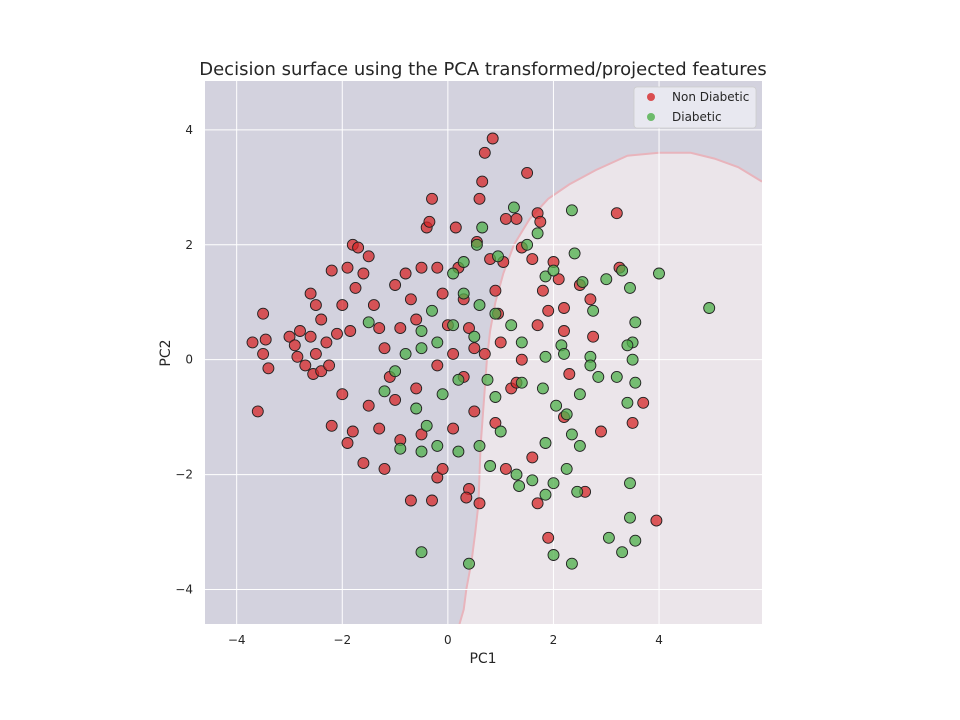  Describe the element at coordinates (237, 640) in the screenshot. I see `x-tick-label: −4` at that location.